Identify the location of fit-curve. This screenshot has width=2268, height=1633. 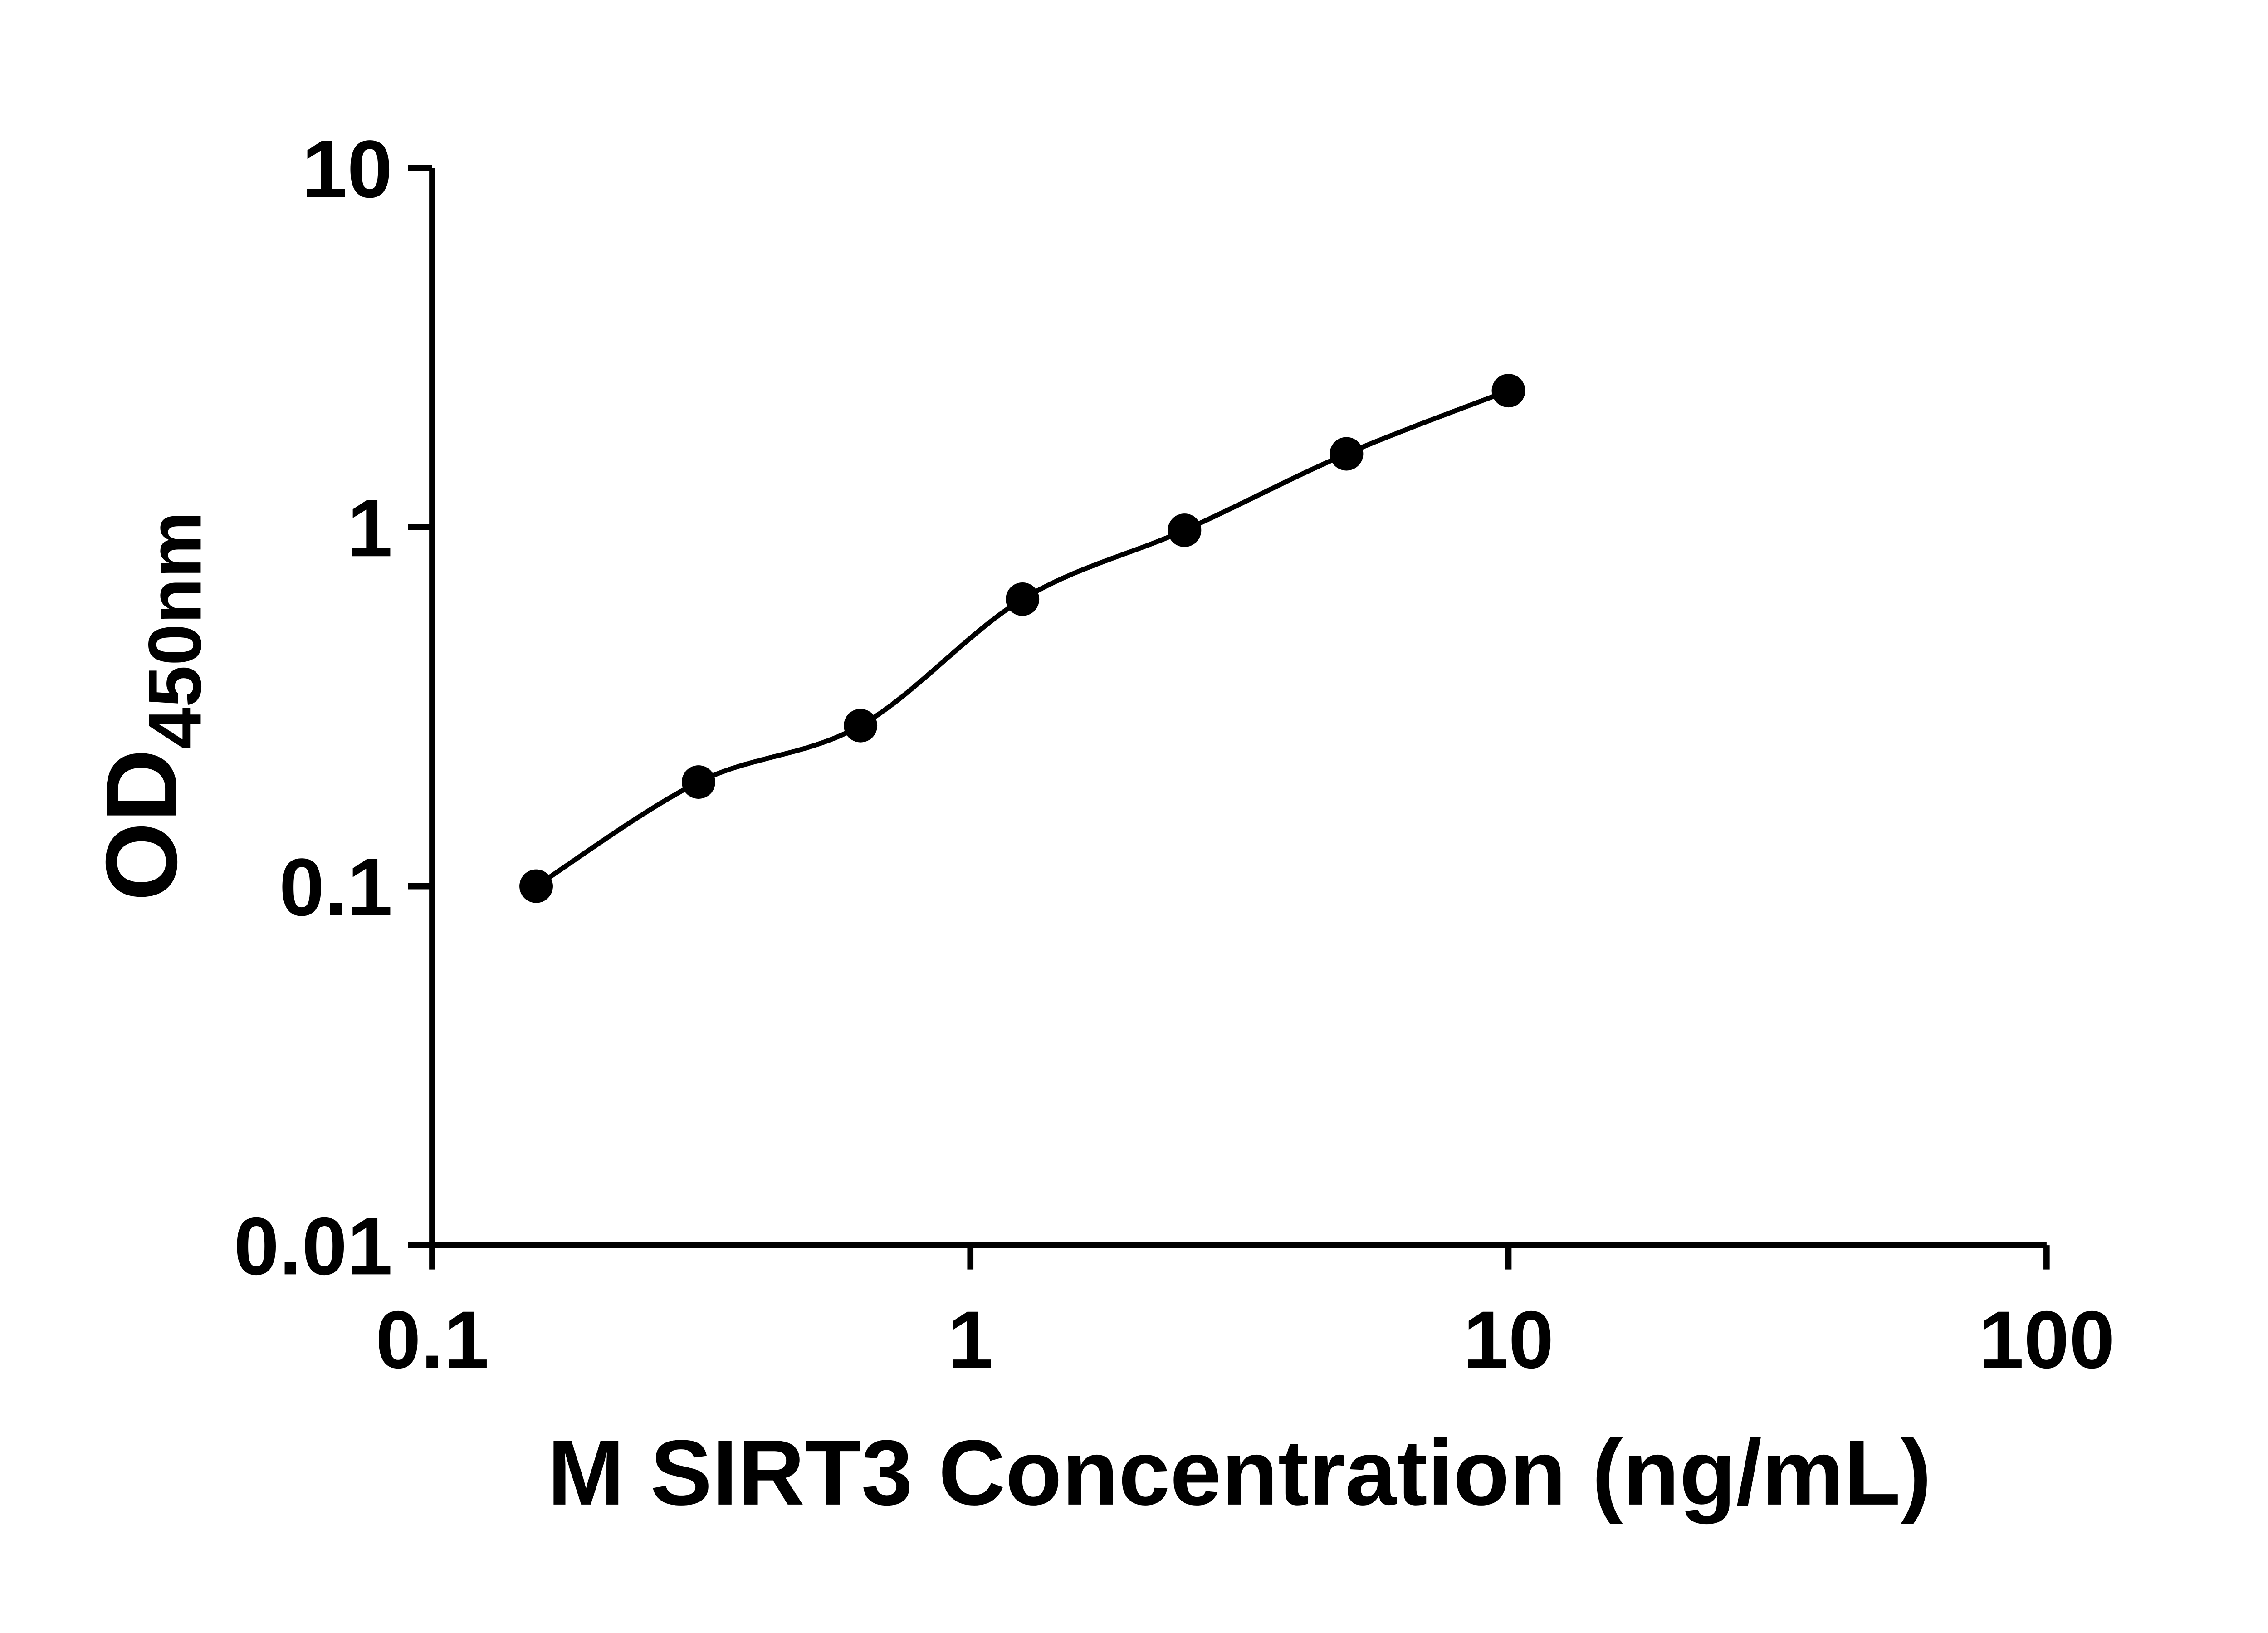
(1023, 638).